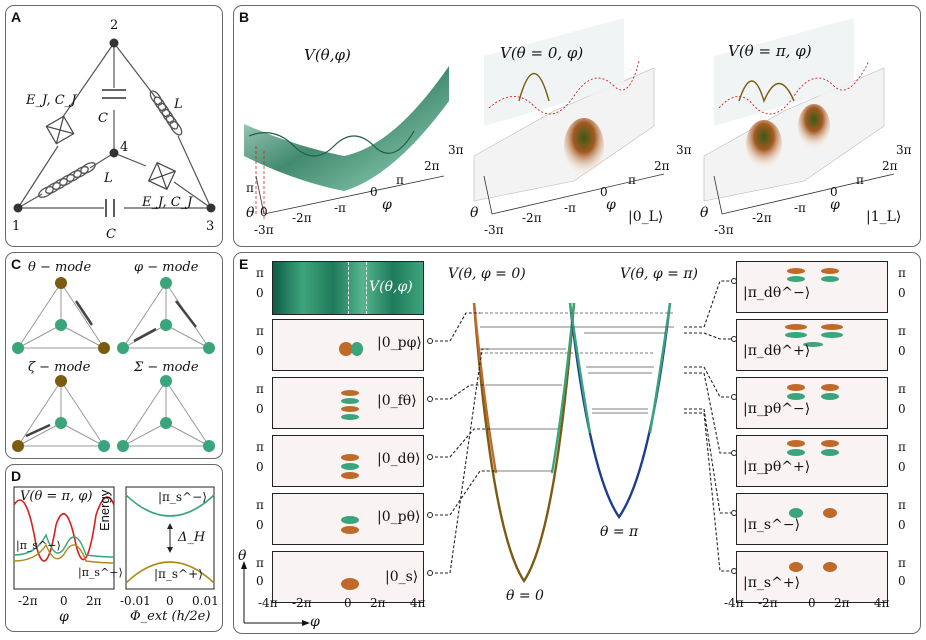 This screenshot has width=926, height=640. Describe the element at coordinates (812, 519) in the screenshot. I see `density-pi-s-minus: |π_s^−⟩` at that location.